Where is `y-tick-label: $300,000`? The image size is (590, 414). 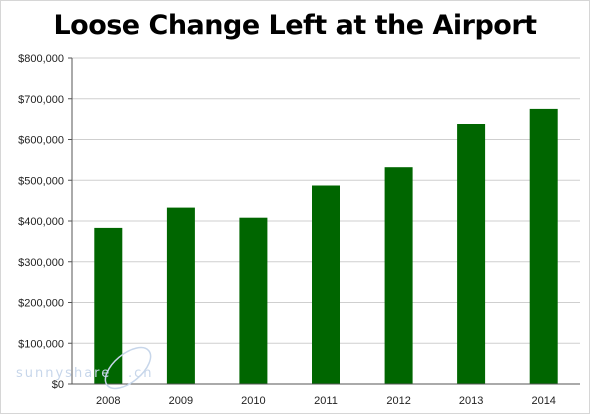 y-tick-label: $300,000 is located at coordinates (41, 263).